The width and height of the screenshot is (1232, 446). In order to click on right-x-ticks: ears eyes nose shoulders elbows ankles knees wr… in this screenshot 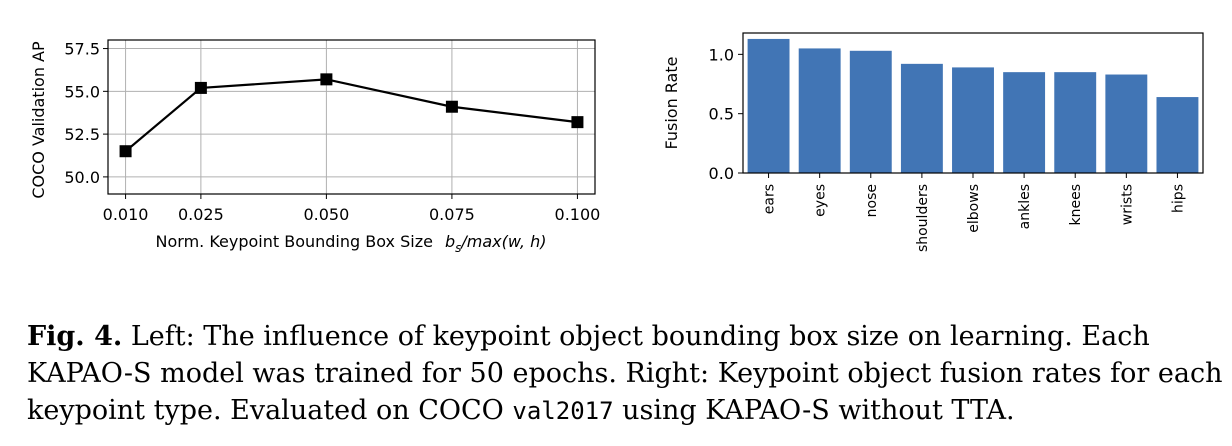, I will do `click(974, 212)`.